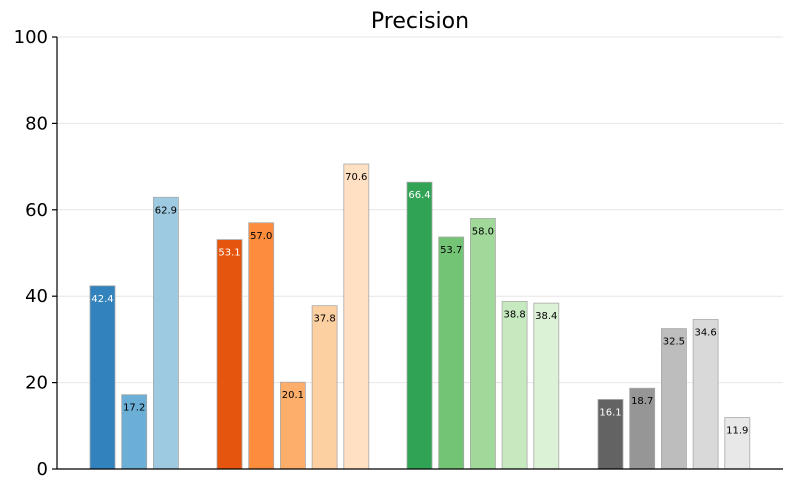 The image size is (793, 491). What do you see at coordinates (419, 195) in the screenshot?
I see `bar-value-label: 66.4` at bounding box center [419, 195].